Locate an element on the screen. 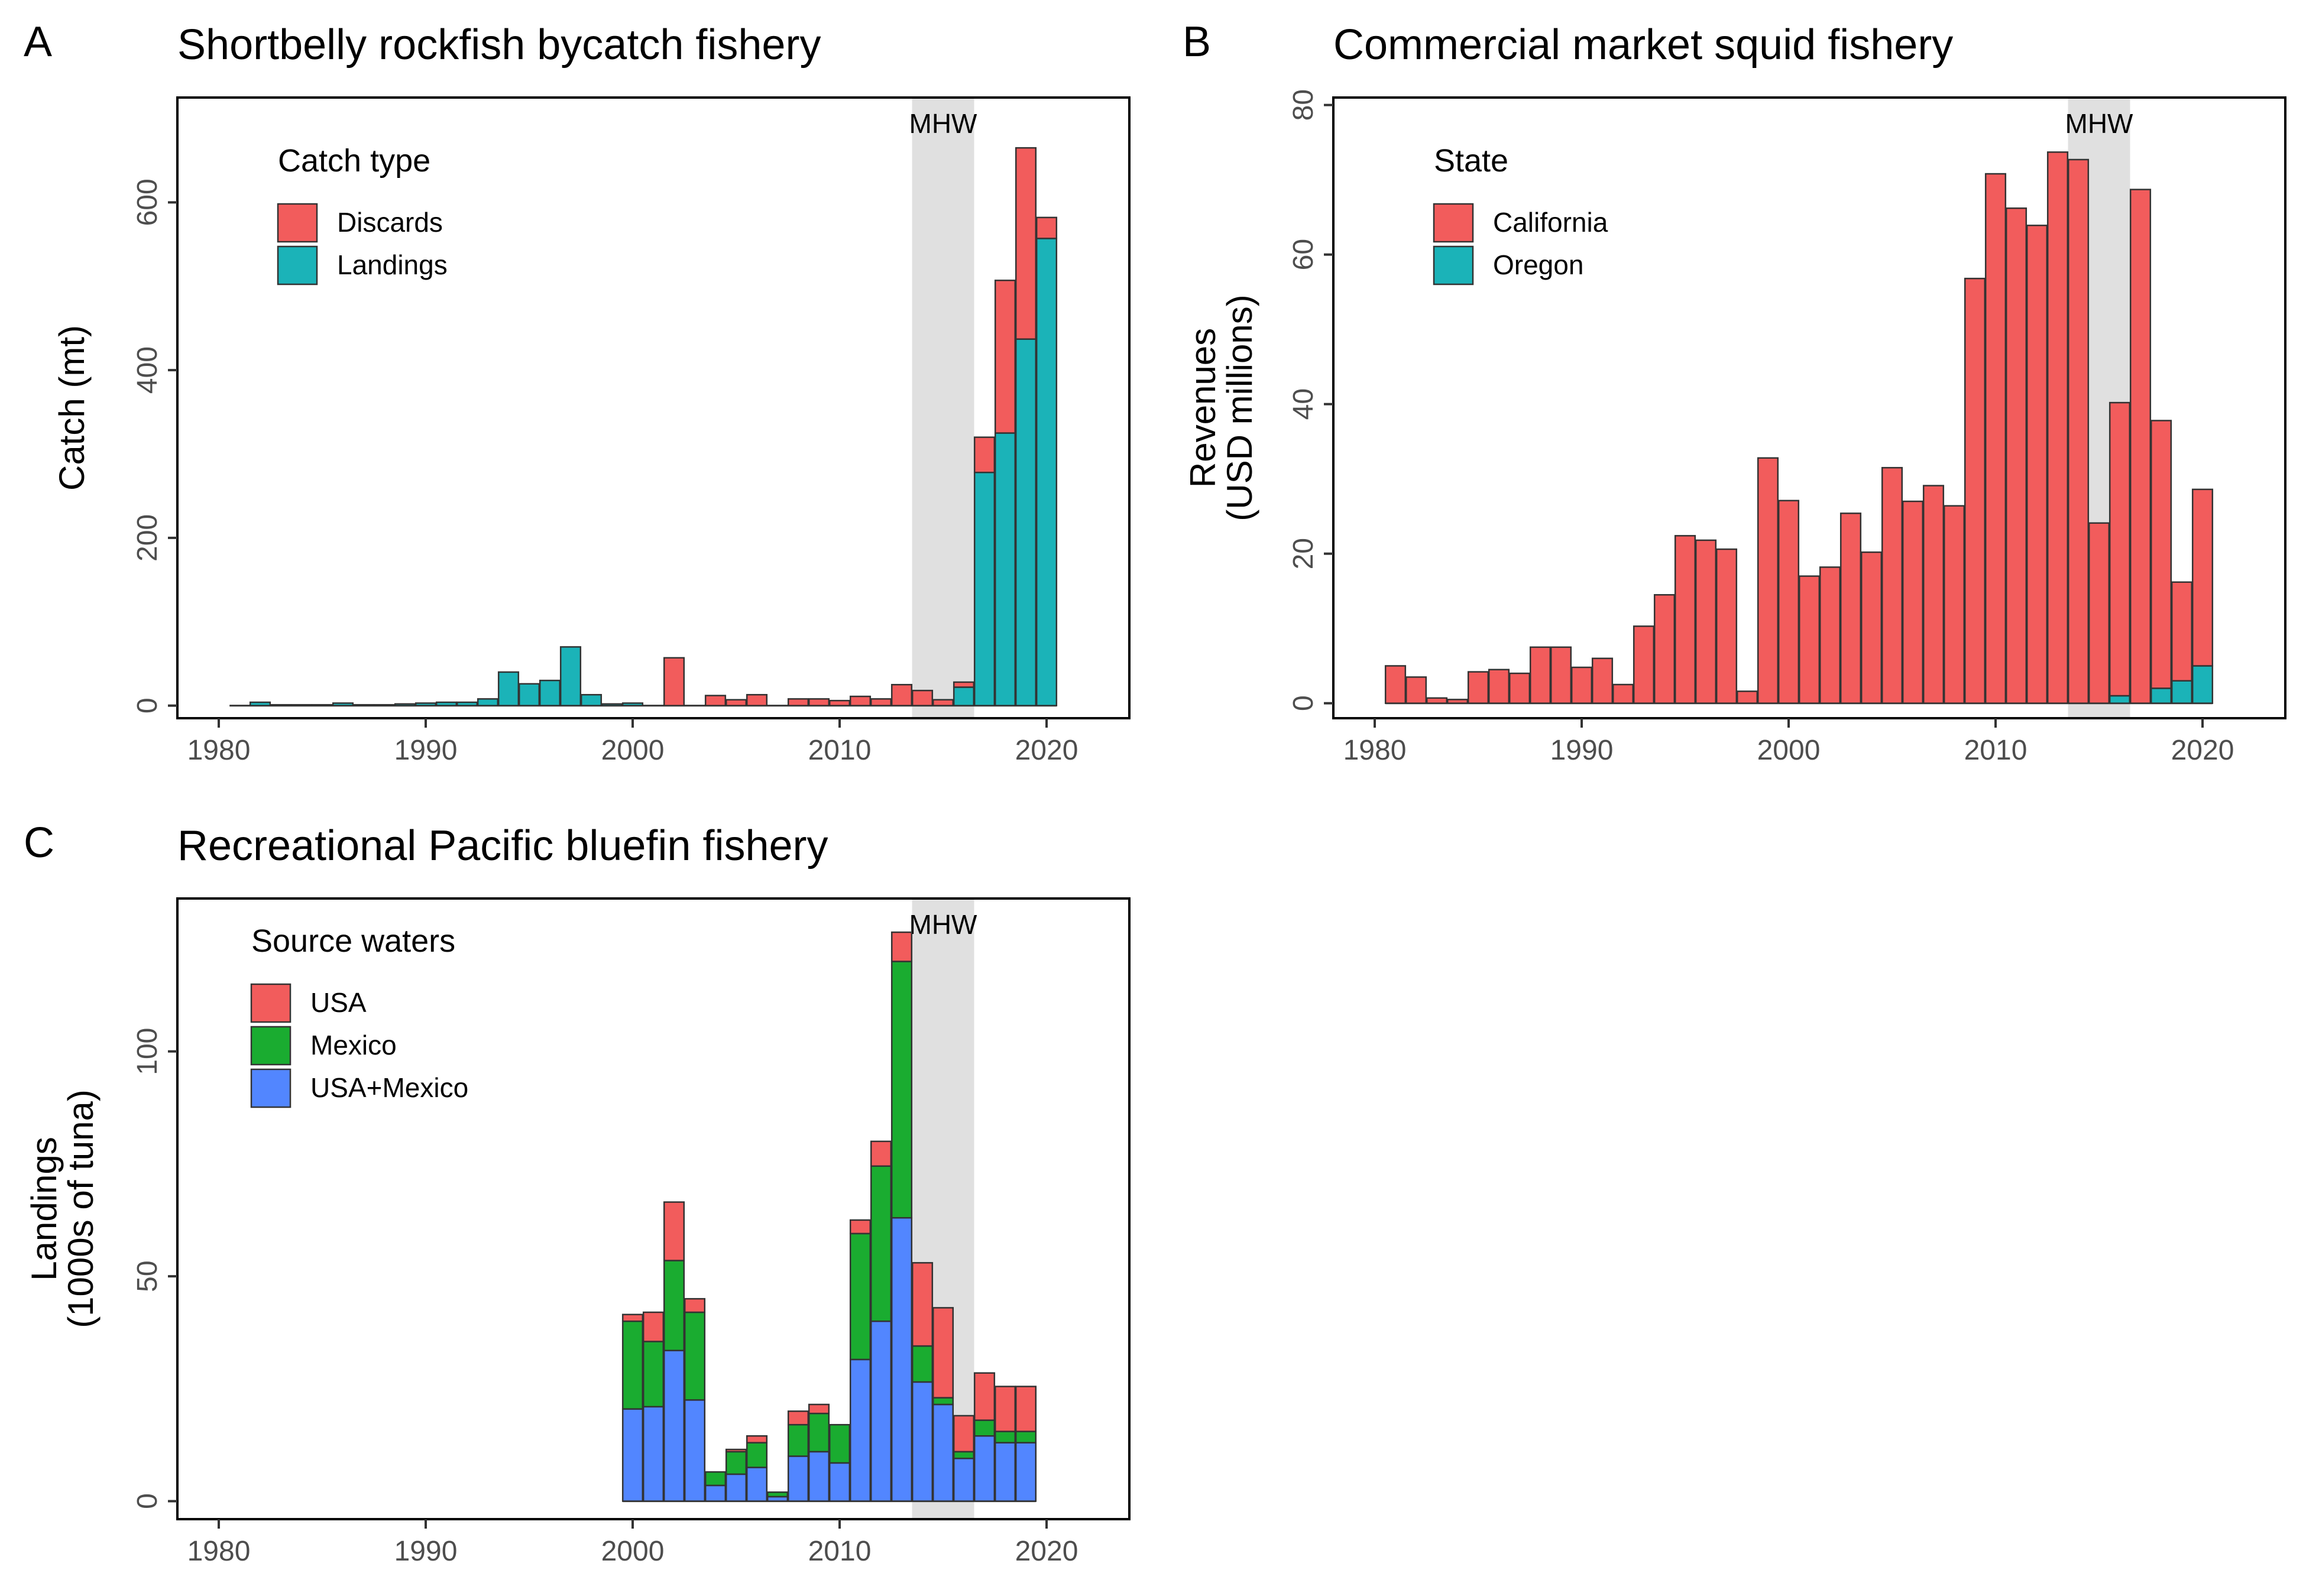  chart-title: Commercial market squid fishery is located at coordinates (1643, 45).